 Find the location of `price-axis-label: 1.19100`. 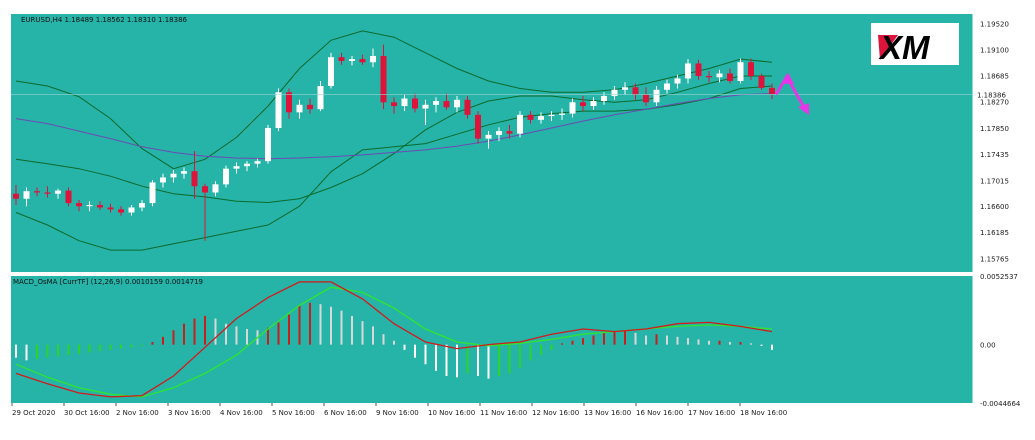

price-axis-label: 1.19100 is located at coordinates (994, 51).